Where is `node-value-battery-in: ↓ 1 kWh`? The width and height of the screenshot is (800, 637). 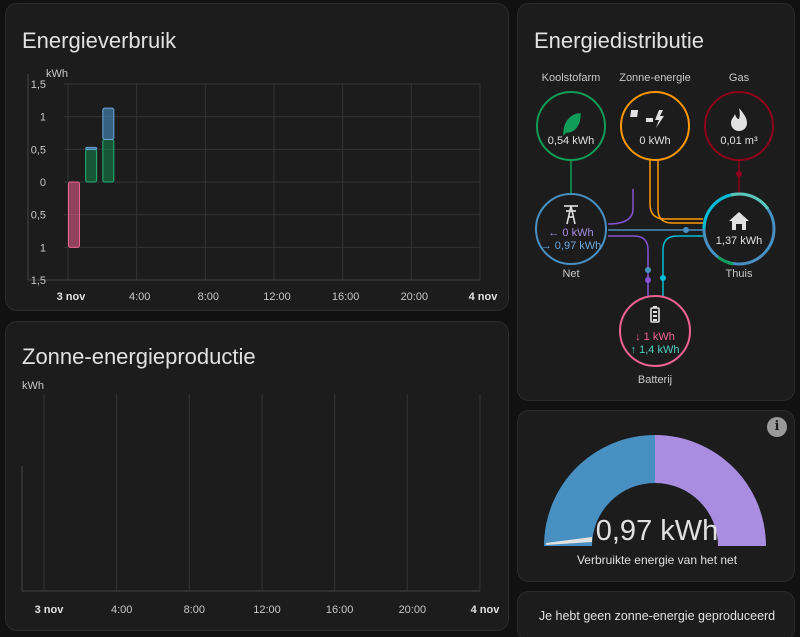
node-value-battery-in: ↓ 1 kWh is located at coordinates (655, 337).